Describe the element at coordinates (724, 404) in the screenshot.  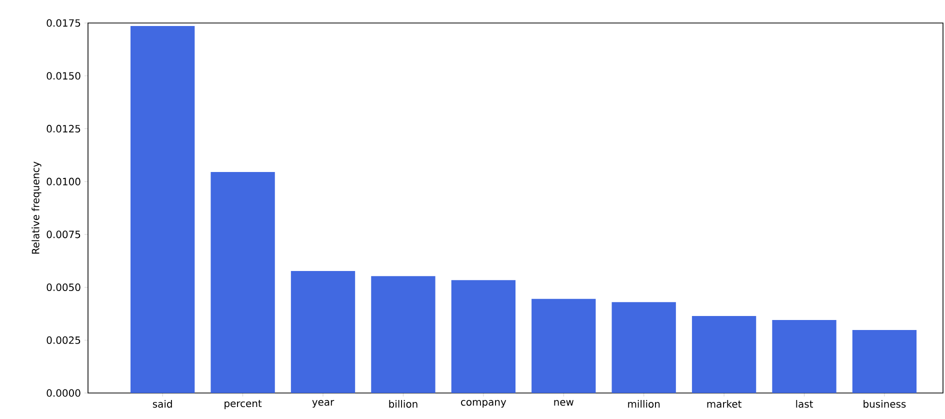
I see `x-tick-label: market` at that location.